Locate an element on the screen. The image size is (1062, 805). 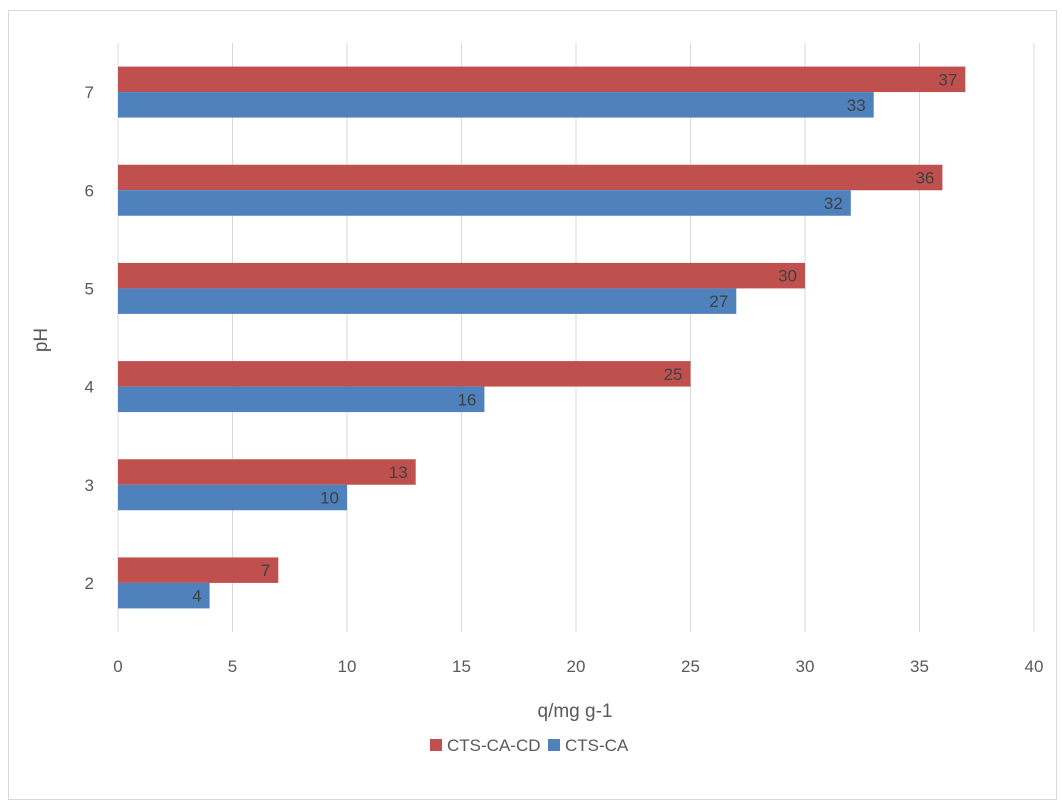
x-axis-ticks: 0 5 10 15 20 25 30 35 40 is located at coordinates (578, 666).